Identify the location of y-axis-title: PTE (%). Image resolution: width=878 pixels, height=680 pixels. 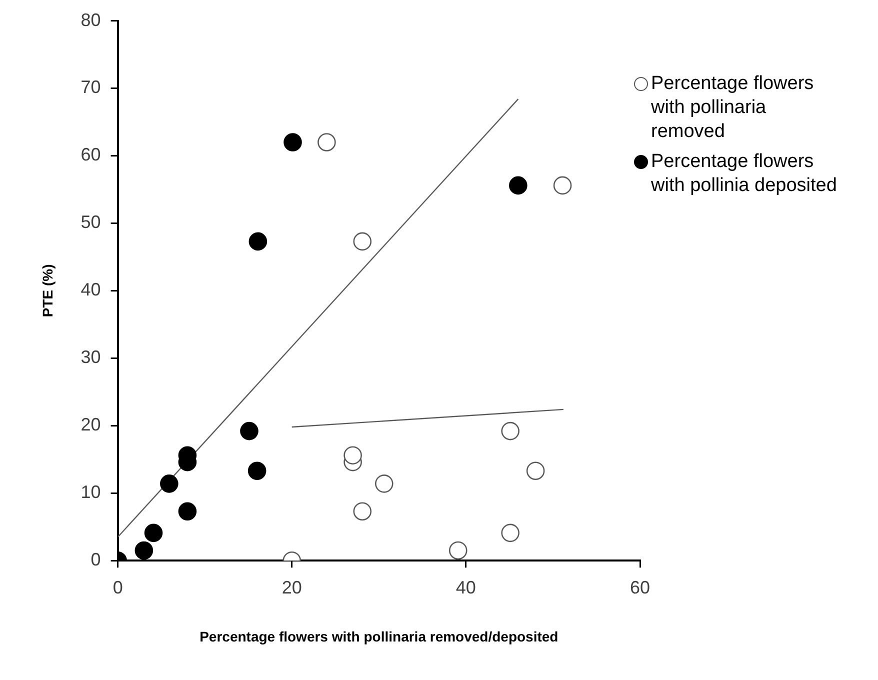
(47, 291).